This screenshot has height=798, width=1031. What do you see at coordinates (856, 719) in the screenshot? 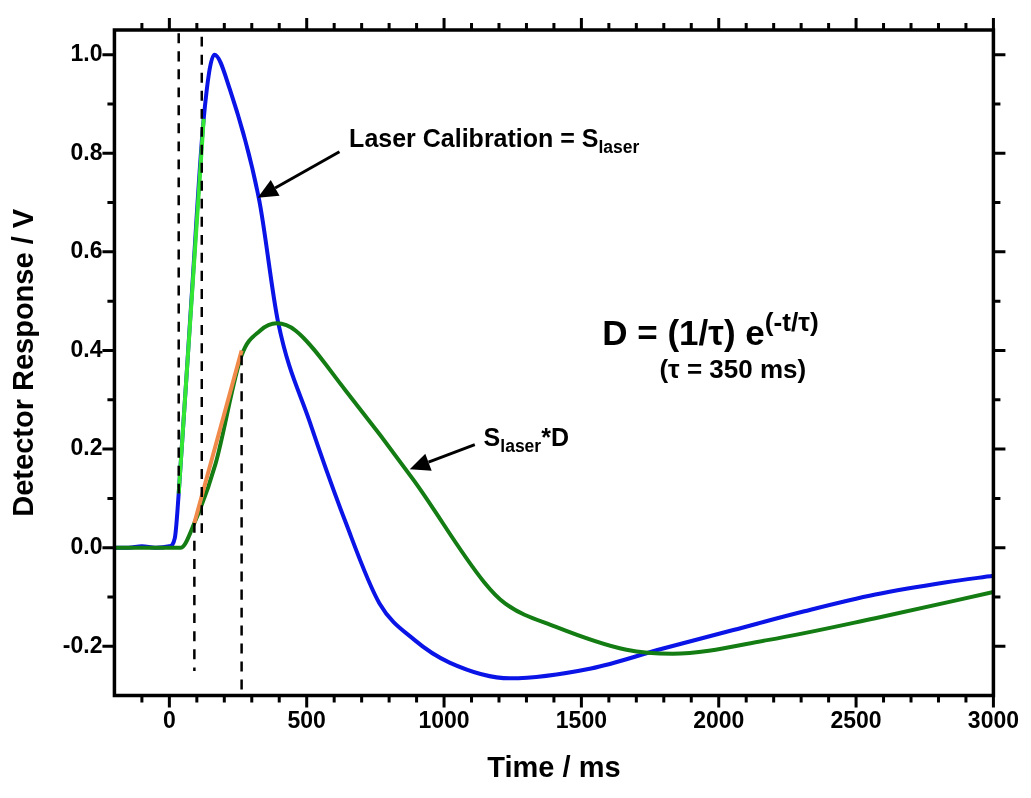
I see `x-tick-label: 2500` at bounding box center [856, 719].